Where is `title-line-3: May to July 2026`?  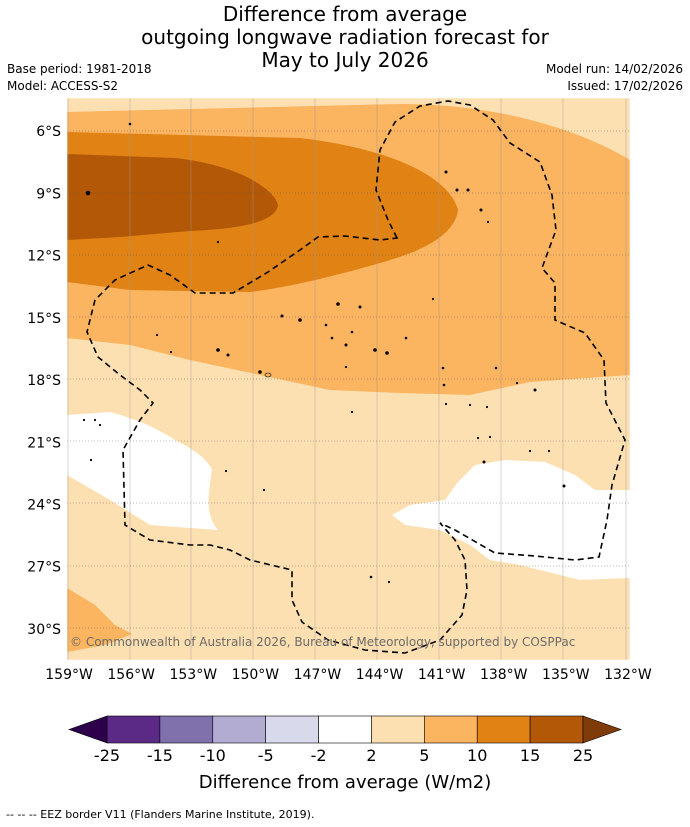
title-line-3: May to July 2026 is located at coordinates (345, 60).